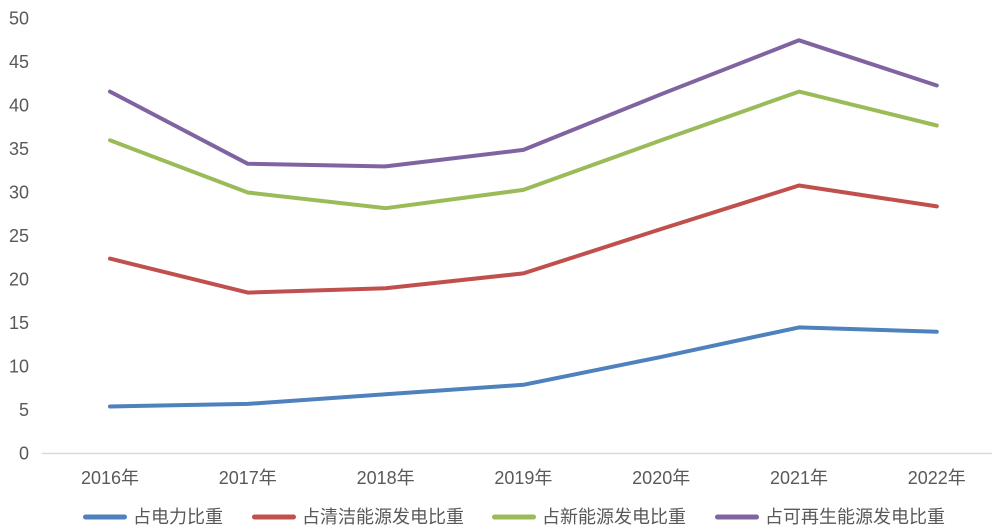 The width and height of the screenshot is (999, 528). What do you see at coordinates (523, 478) in the screenshot?
I see `x-axis-label: 2019年` at bounding box center [523, 478].